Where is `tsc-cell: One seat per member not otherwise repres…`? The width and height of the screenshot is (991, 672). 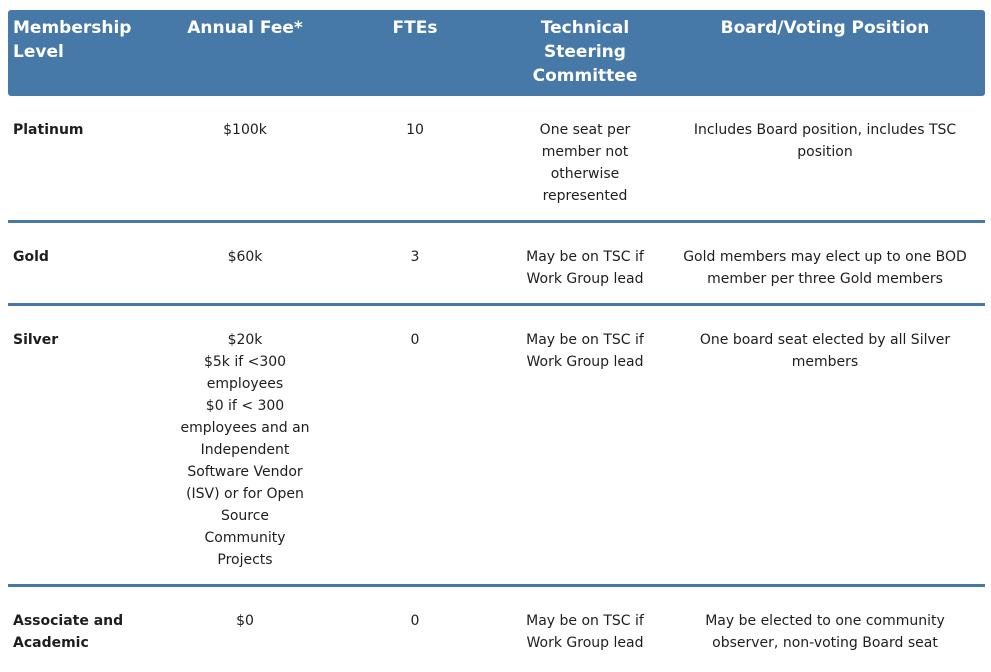
tsc-cell: One seat per member not otherwise repres… is located at coordinates (585, 163).